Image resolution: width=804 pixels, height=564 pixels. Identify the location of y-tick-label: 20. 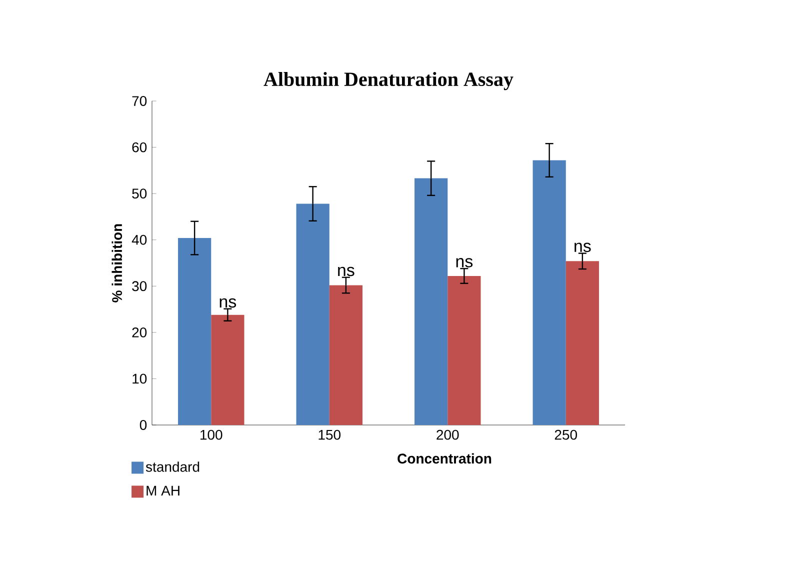
(139, 332).